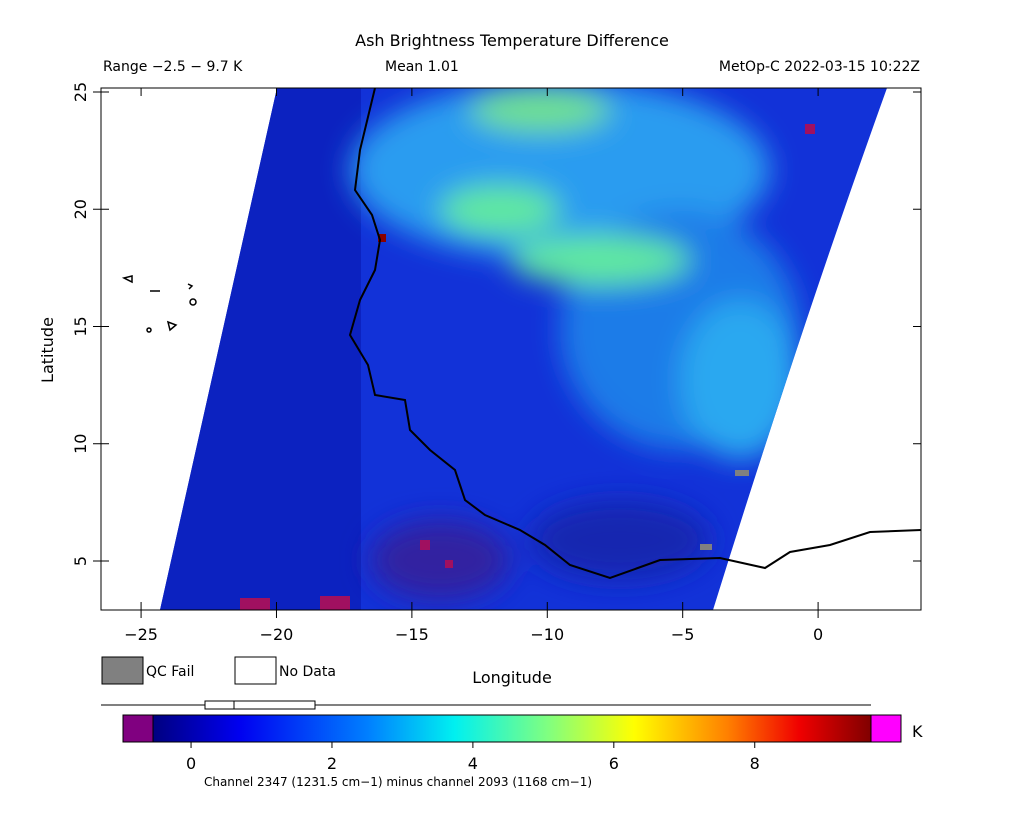 Image resolution: width=1024 pixels, height=813 pixels. I want to click on x-tick-label: −20, so click(277, 634).